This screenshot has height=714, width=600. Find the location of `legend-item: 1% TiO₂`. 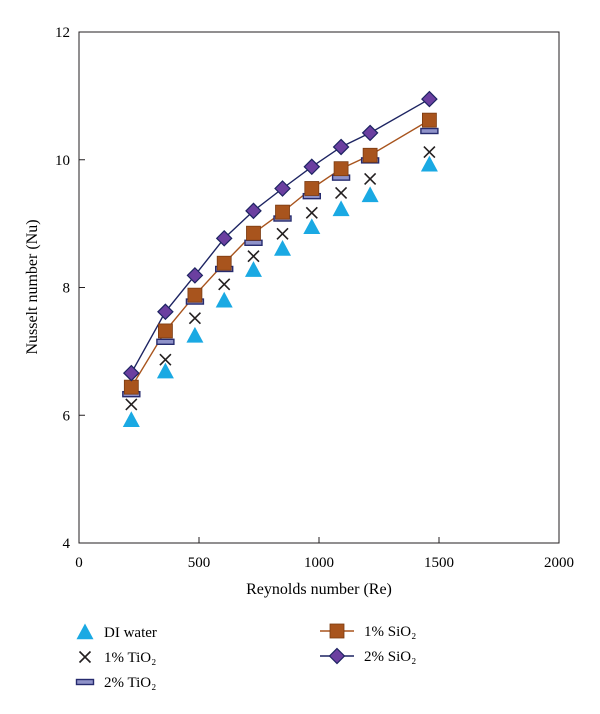

legend-item: 1% TiO₂ is located at coordinates (117, 658).